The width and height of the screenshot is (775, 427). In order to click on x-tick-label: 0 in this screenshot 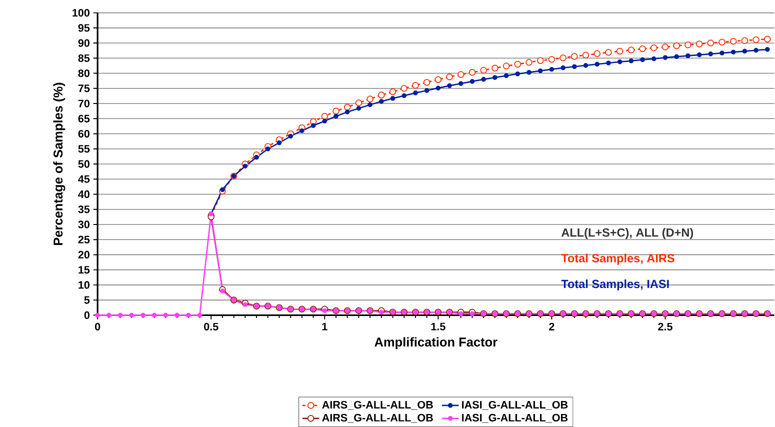, I will do `click(97, 326)`.